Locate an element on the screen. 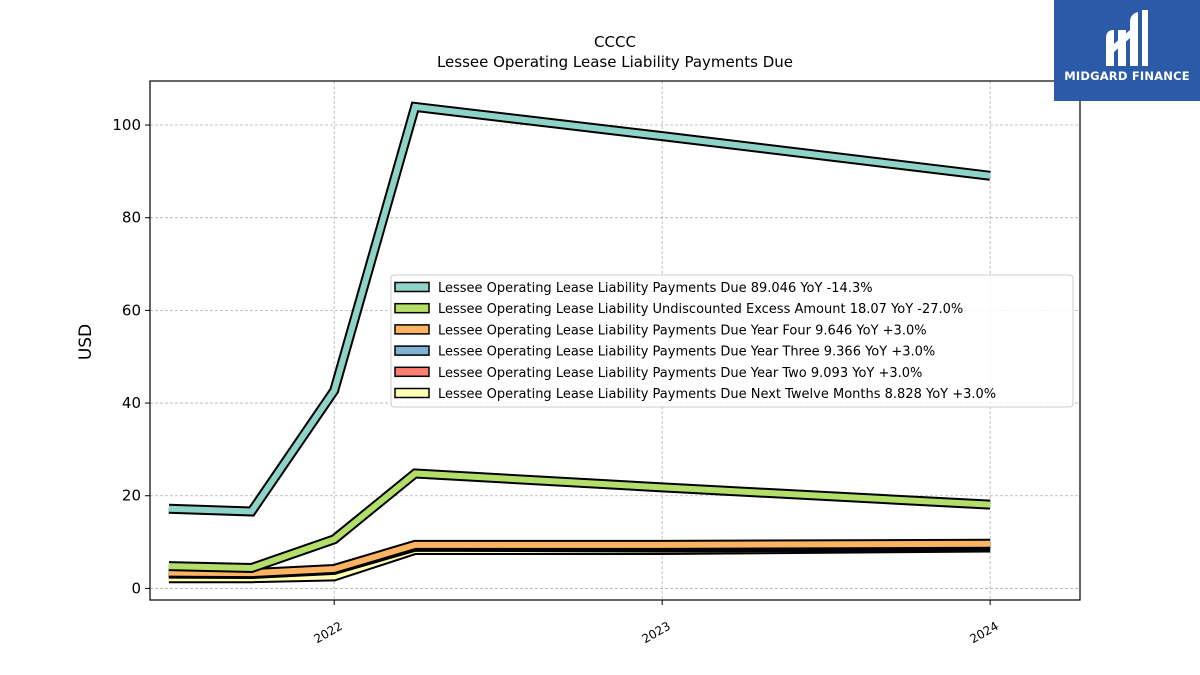 This screenshot has width=1200, height=675. y-axis-label: USD is located at coordinates (86, 342).